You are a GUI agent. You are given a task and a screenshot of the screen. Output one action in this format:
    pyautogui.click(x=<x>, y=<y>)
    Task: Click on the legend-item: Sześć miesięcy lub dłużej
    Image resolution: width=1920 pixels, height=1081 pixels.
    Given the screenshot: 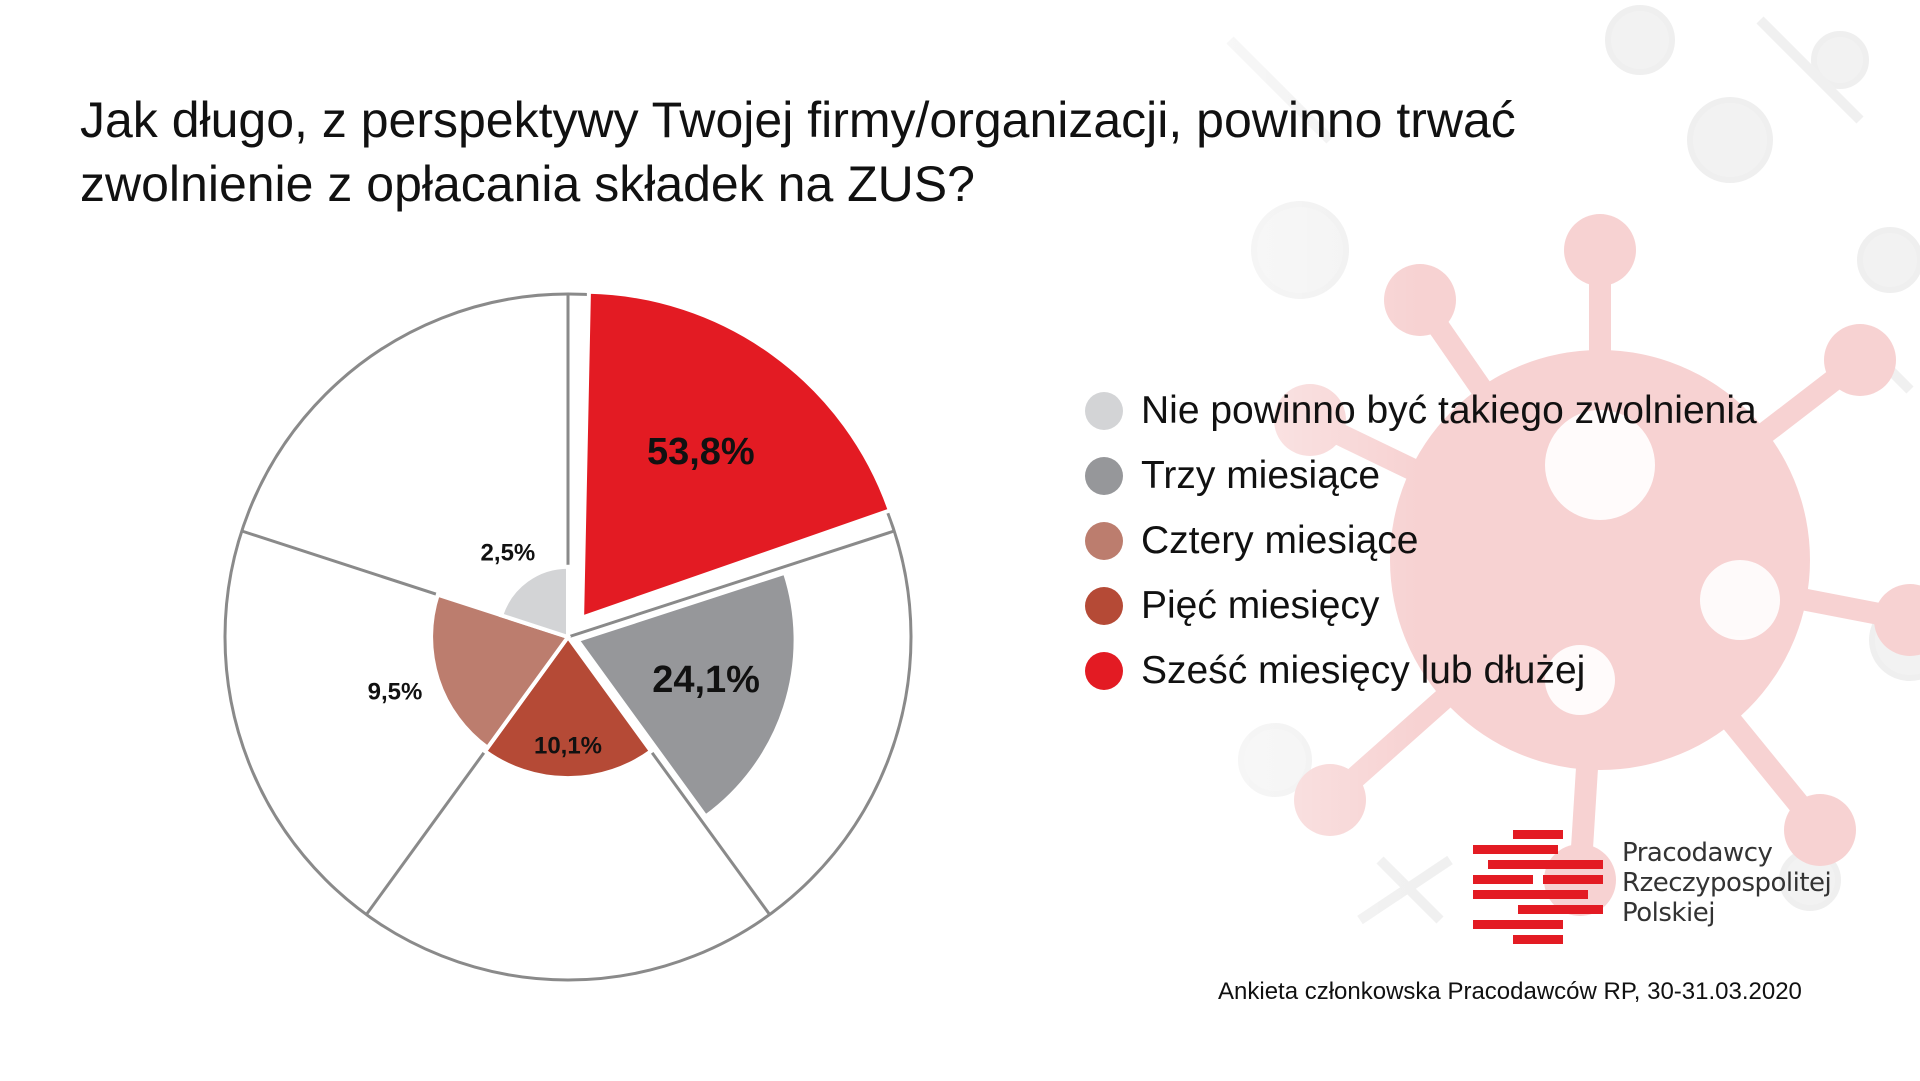 What is the action you would take?
    pyautogui.click(x=1421, y=670)
    